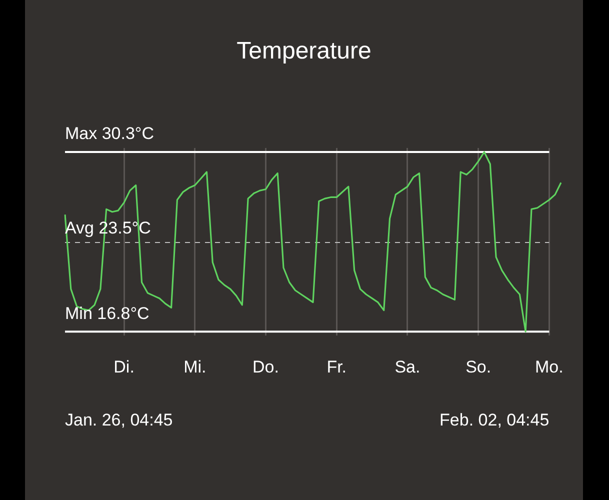 Image resolution: width=609 pixels, height=500 pixels. Describe the element at coordinates (265, 366) in the screenshot. I see `x-tick-label: Do.` at that location.